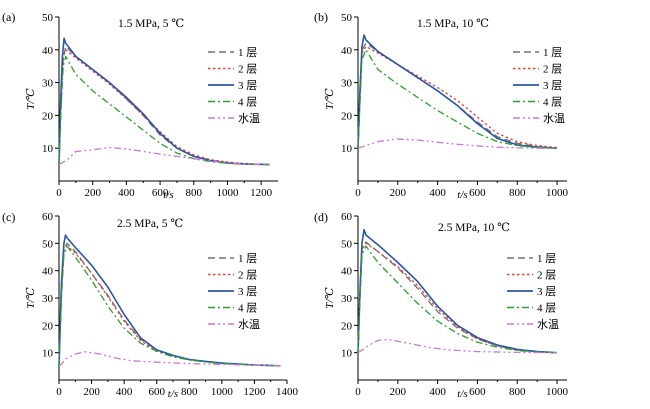 The width and height of the screenshot is (650, 409). What do you see at coordinates (8, 17) in the screenshot?
I see `panel-label: (a)` at bounding box center [8, 17].